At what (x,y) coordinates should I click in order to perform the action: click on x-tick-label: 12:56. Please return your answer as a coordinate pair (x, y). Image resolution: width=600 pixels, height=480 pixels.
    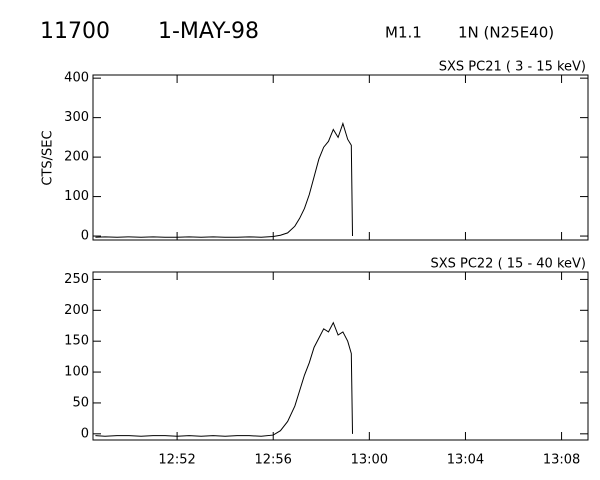
    Looking at the image, I should click on (272, 460).